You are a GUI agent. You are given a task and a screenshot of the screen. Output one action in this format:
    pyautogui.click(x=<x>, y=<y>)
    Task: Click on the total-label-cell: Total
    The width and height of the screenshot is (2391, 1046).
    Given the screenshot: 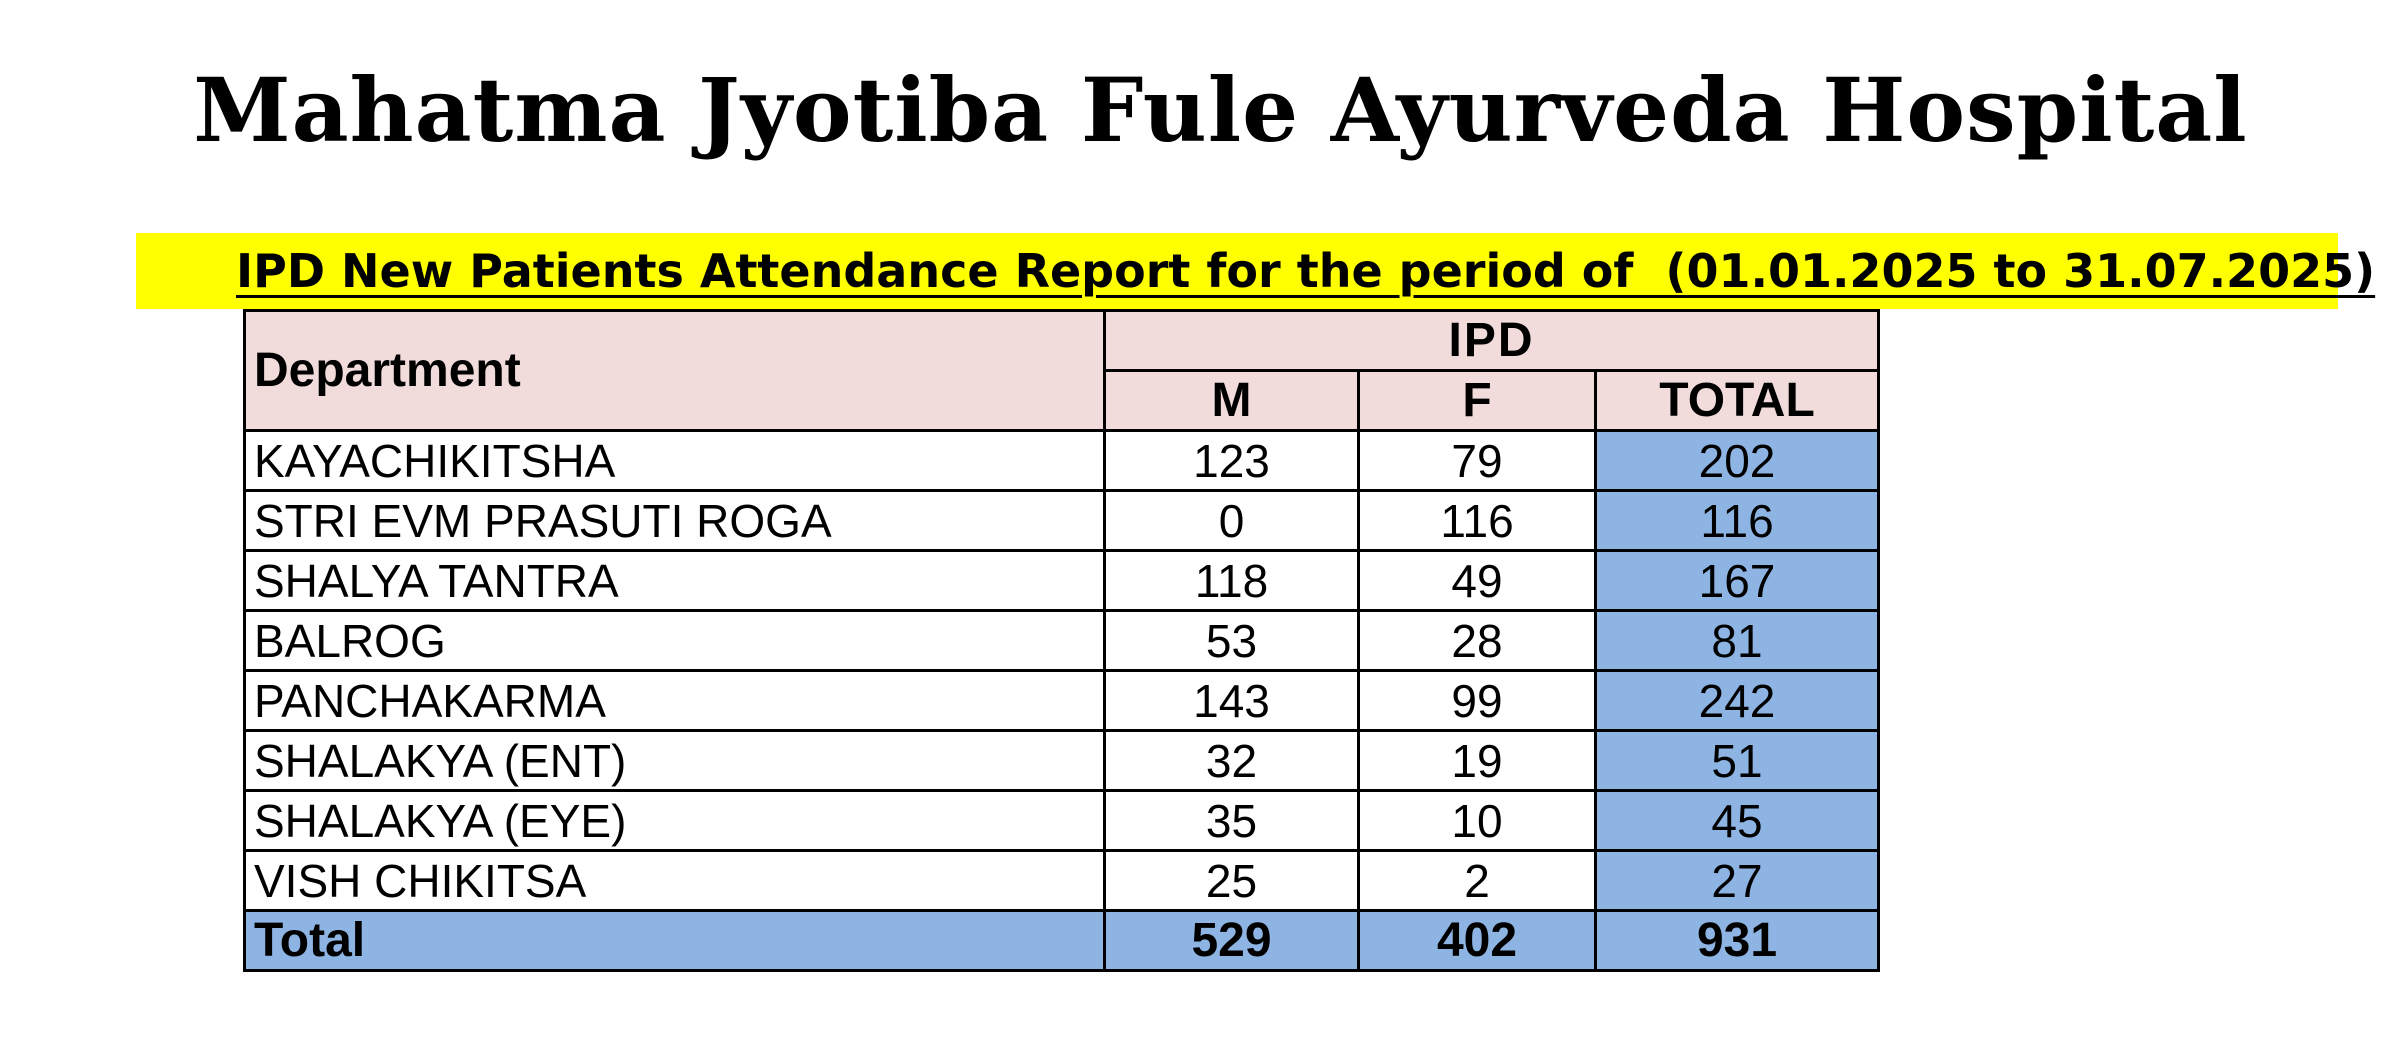 What is the action you would take?
    pyautogui.click(x=674, y=940)
    